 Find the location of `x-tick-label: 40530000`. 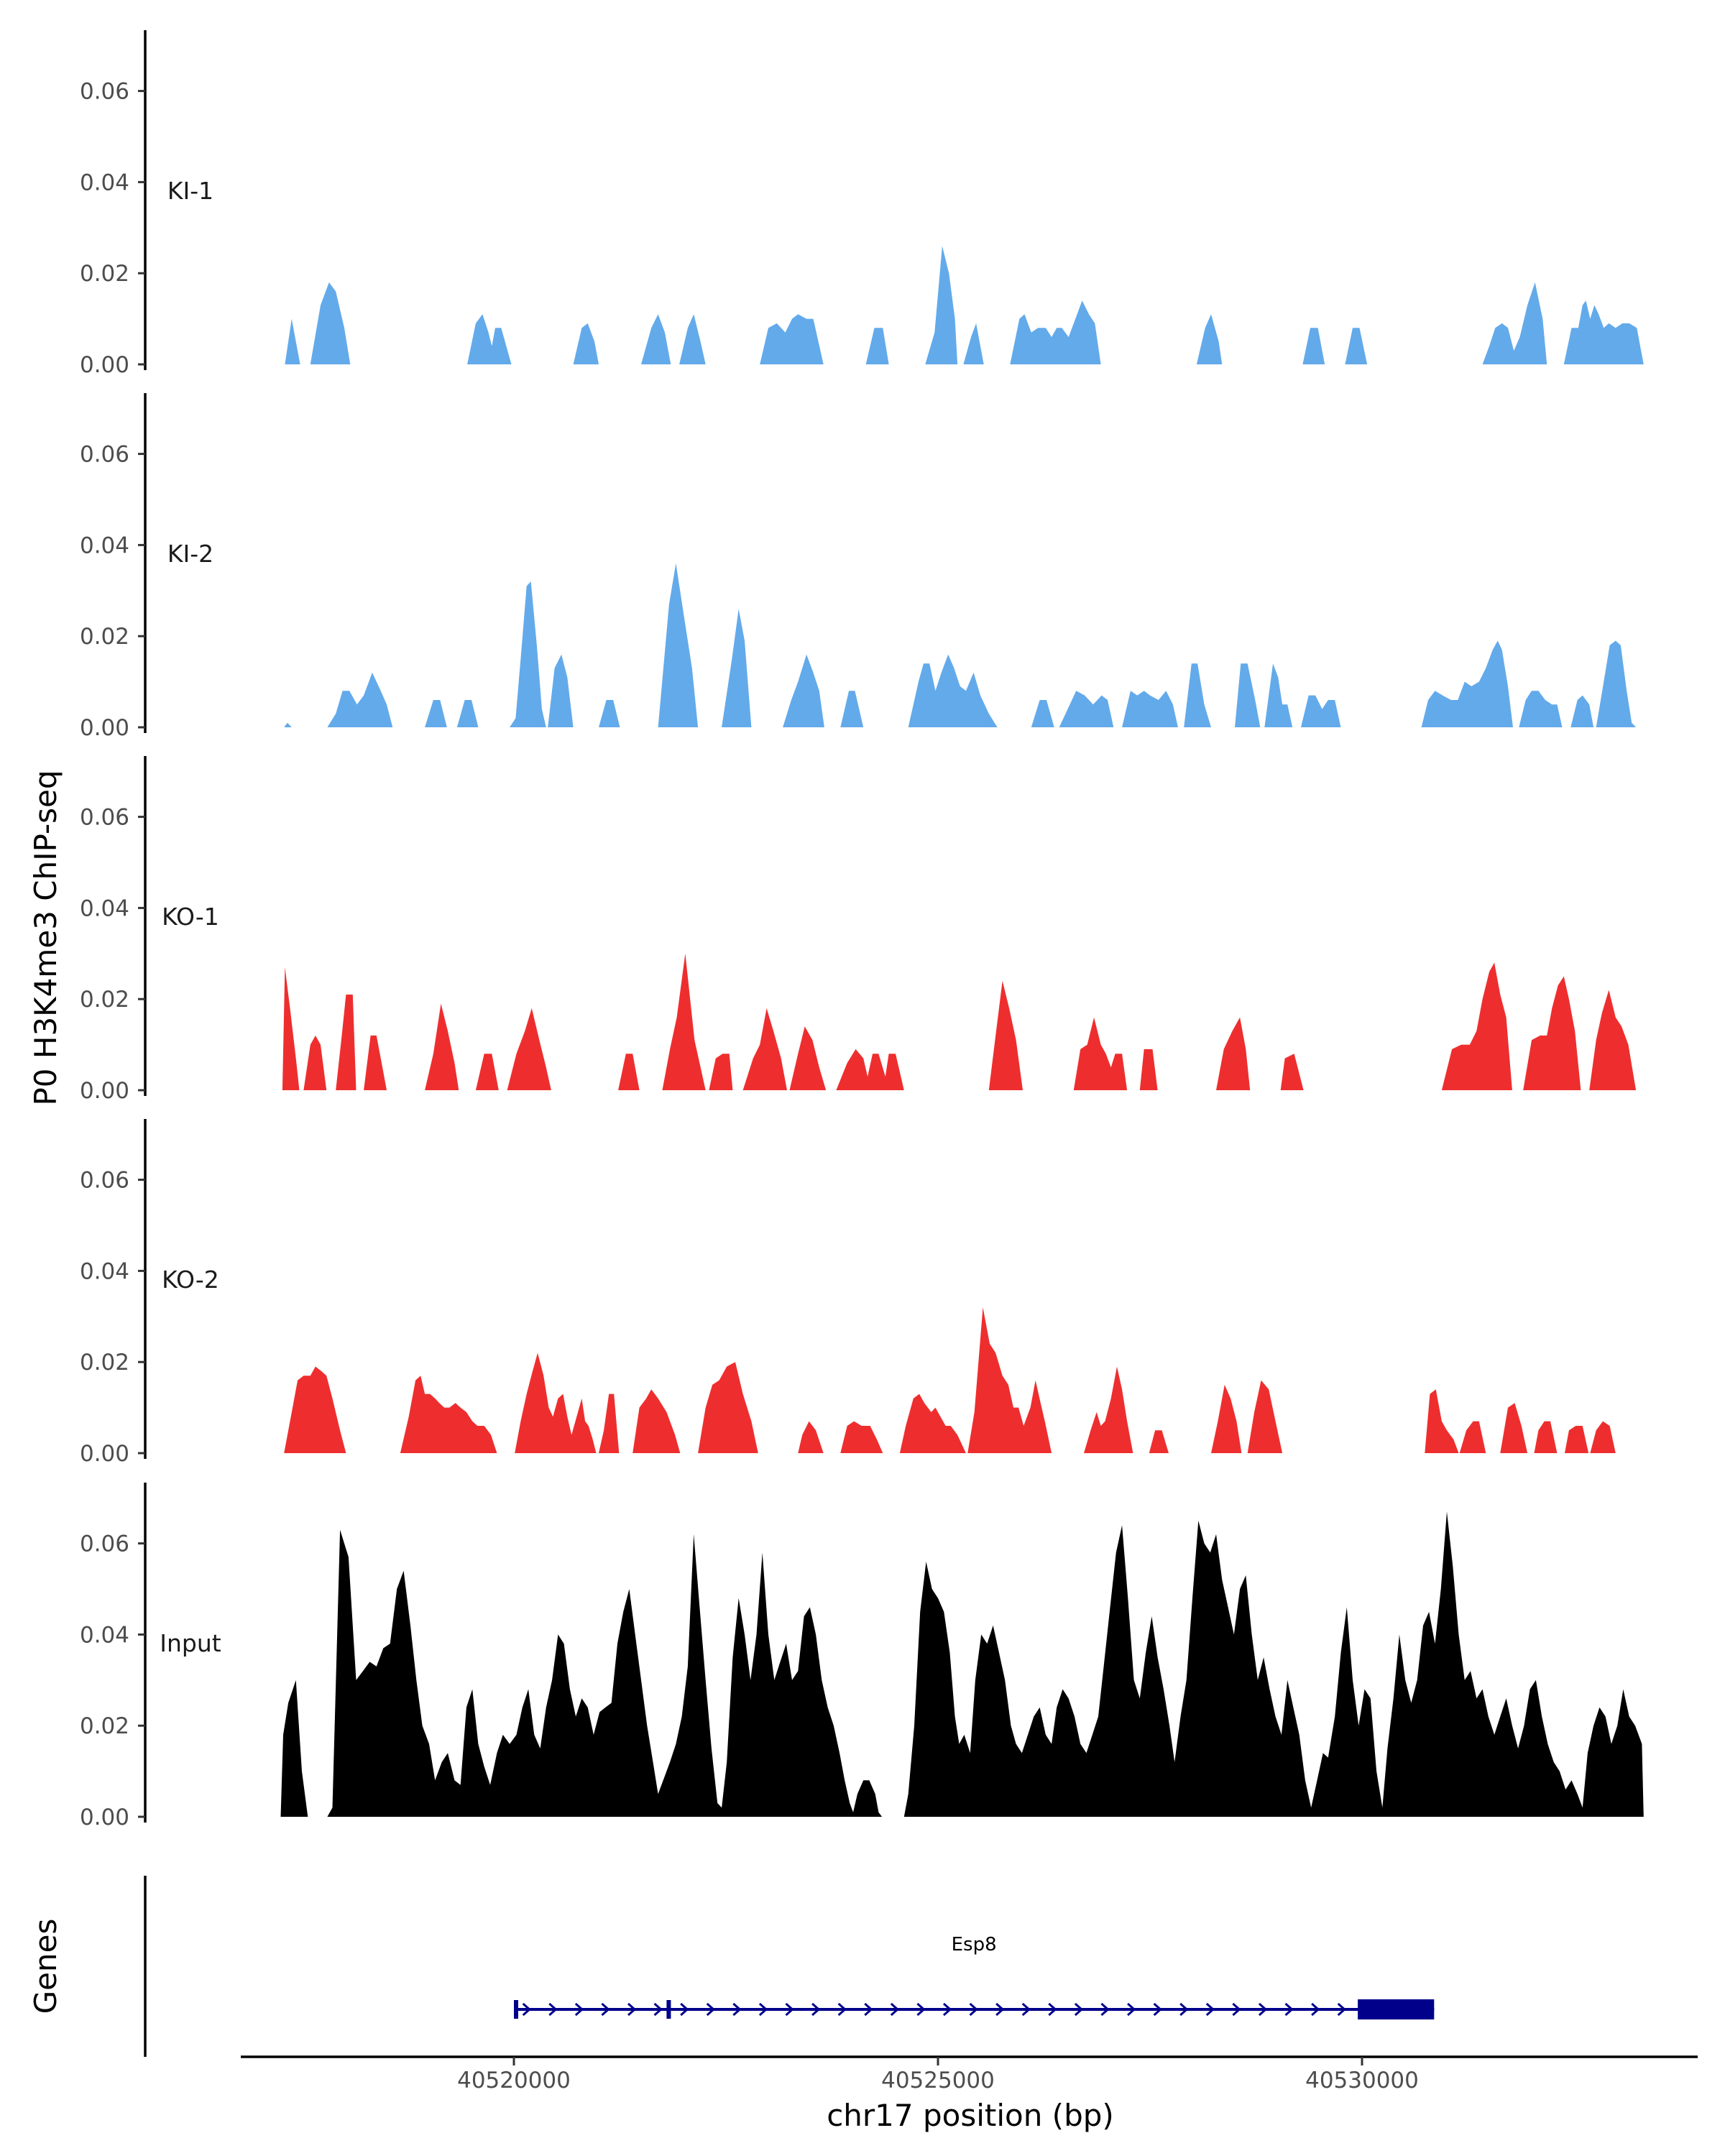

x-tick-label: 40530000 is located at coordinates (1362, 2080).